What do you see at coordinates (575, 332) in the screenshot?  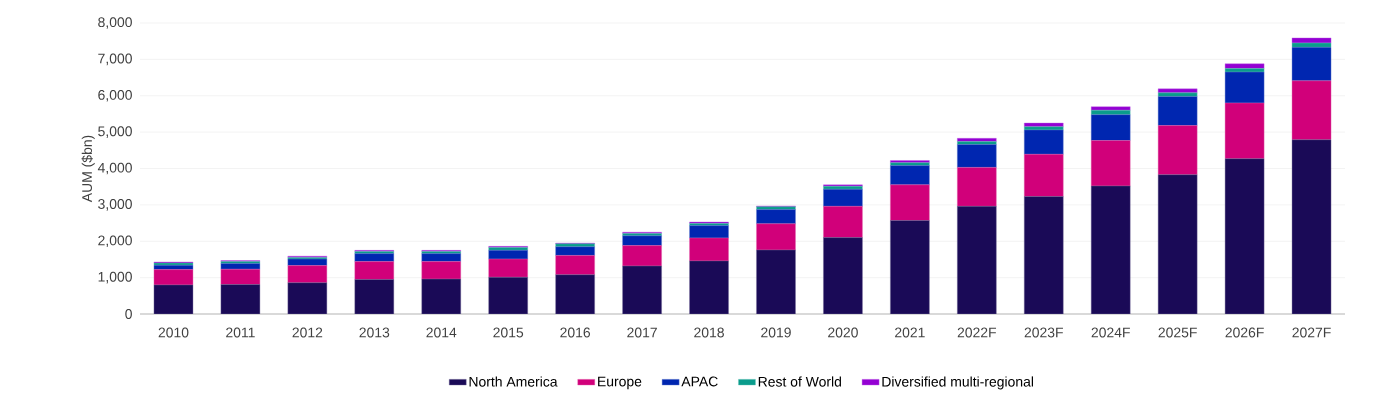 I see `x-tick-label: 2016` at bounding box center [575, 332].